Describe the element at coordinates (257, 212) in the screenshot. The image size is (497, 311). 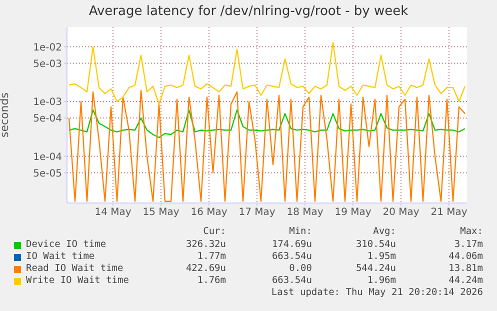
I see `x-tick-label: 17 May` at that location.